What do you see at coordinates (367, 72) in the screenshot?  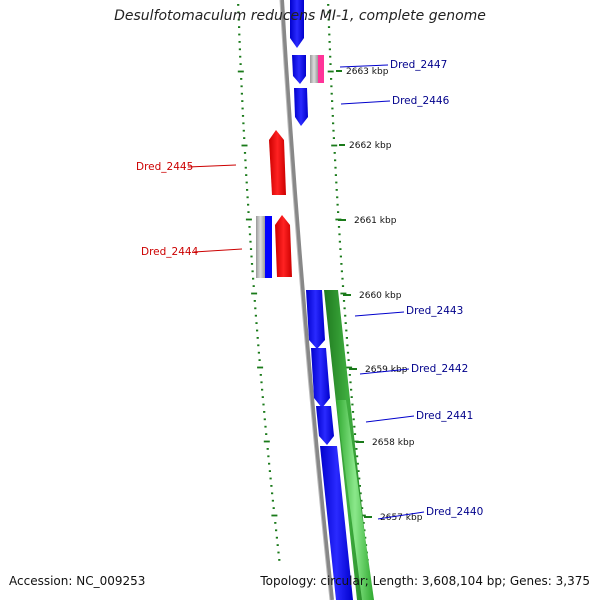 I see `scale-label-2663: 2663 kbp` at bounding box center [367, 72].